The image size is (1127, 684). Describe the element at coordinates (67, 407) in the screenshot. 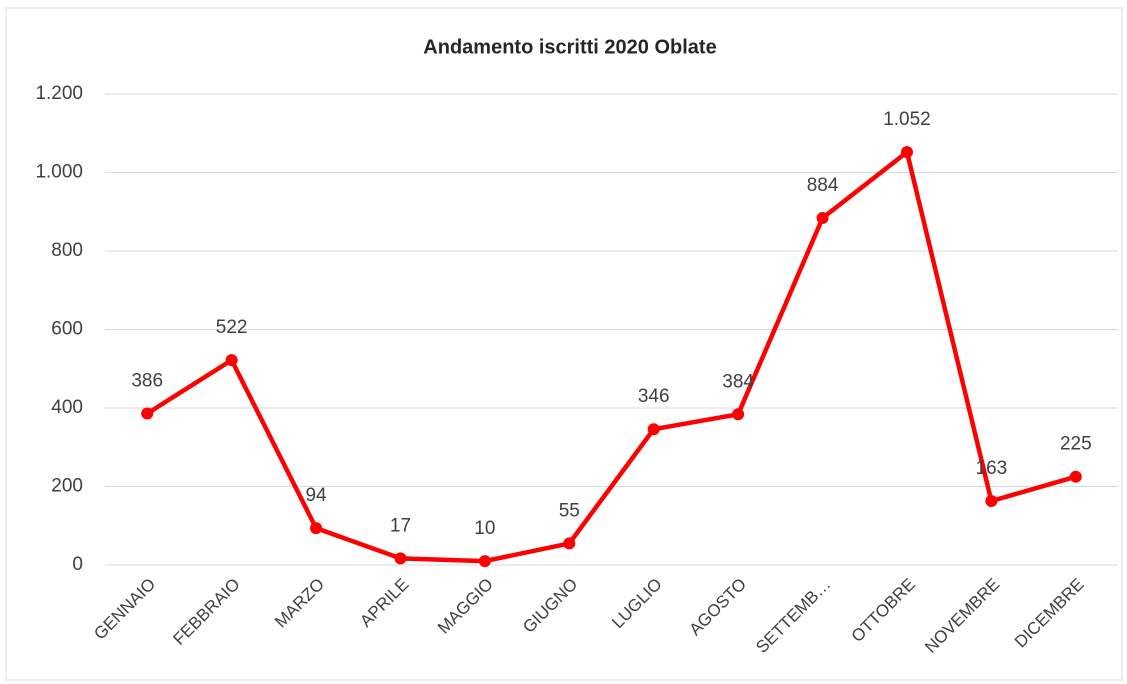

I see `y-tick-label: 400` at that location.